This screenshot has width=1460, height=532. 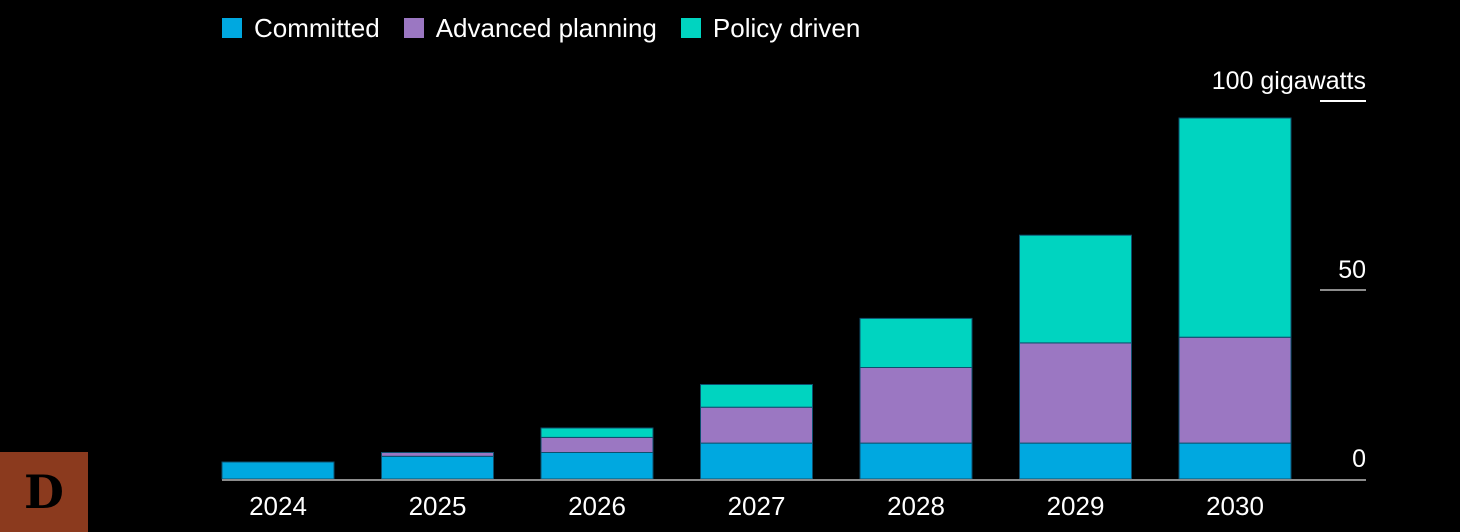 What do you see at coordinates (438, 506) in the screenshot?
I see `x-tick-label-2025: 2025` at bounding box center [438, 506].